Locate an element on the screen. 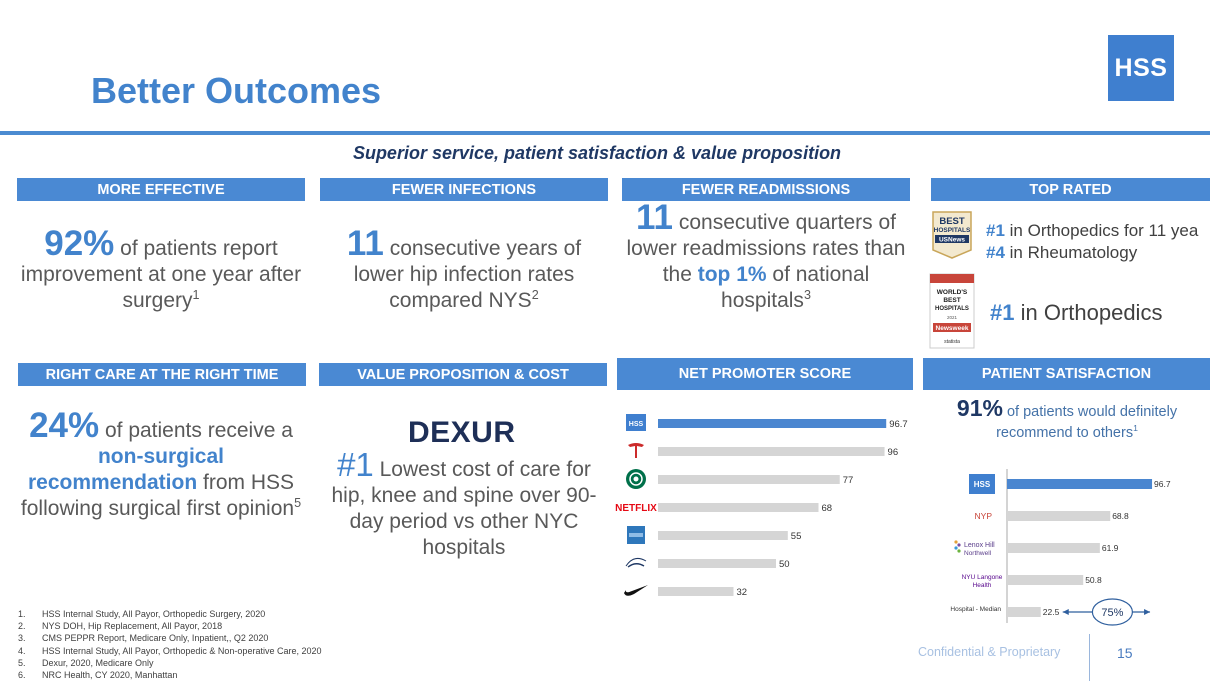  page-number: 15 is located at coordinates (1125, 653).